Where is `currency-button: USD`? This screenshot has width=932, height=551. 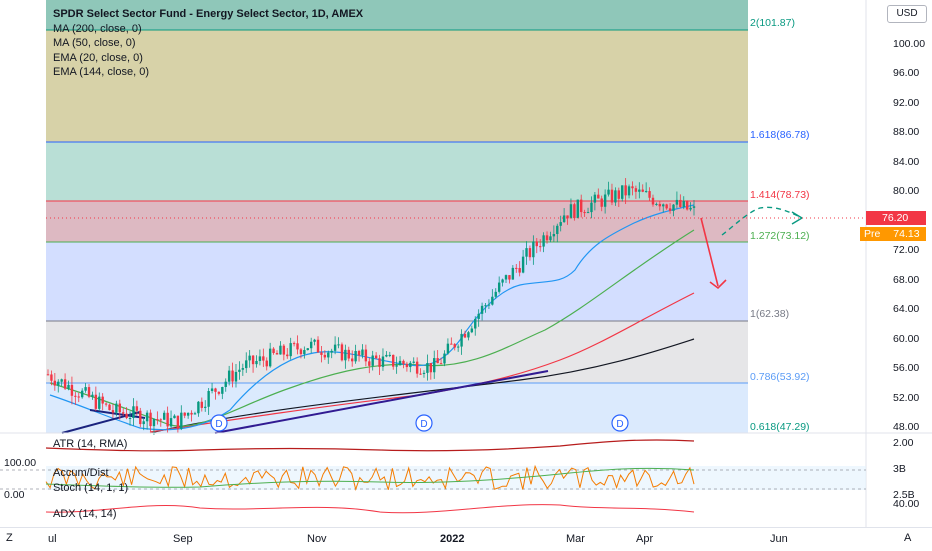 currency-button: USD is located at coordinates (907, 14).